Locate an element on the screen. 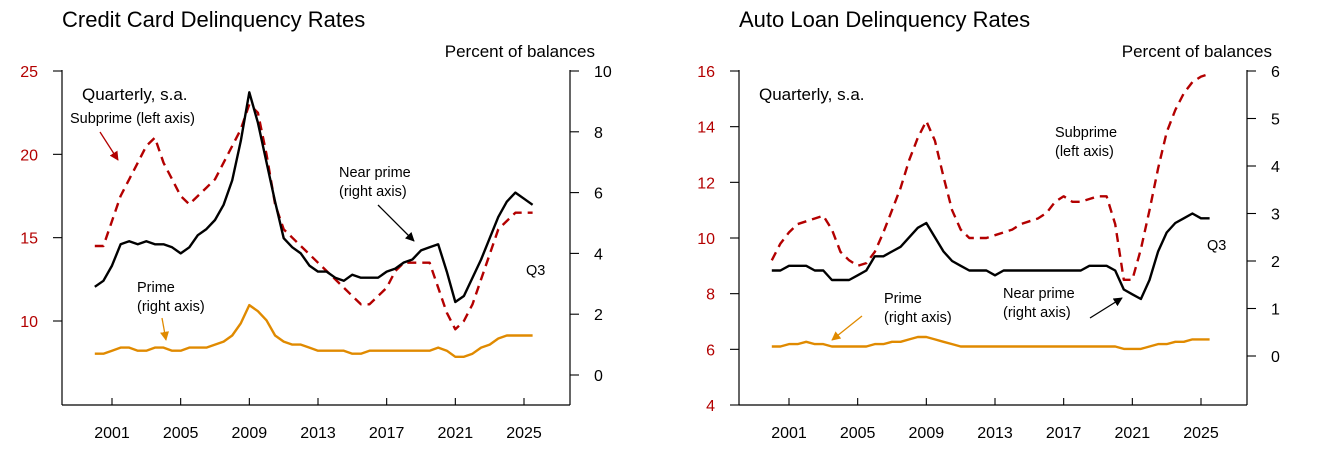 This screenshot has height=451, width=1334. right-axis-ticks: 0 2 4 6 8 10 is located at coordinates (591, 224).